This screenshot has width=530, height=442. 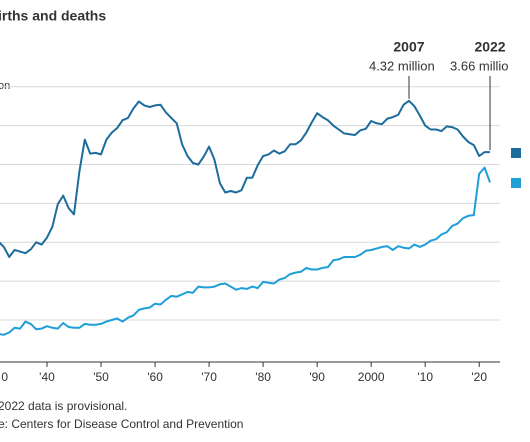 I want to click on annotation-text: 3.66 millio, so click(x=479, y=65).